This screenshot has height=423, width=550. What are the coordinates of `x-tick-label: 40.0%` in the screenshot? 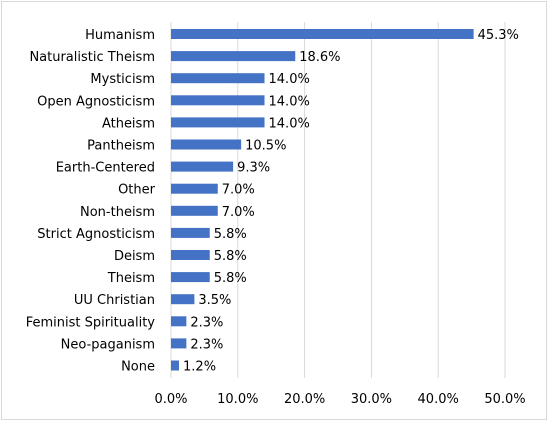 It's located at (438, 399).